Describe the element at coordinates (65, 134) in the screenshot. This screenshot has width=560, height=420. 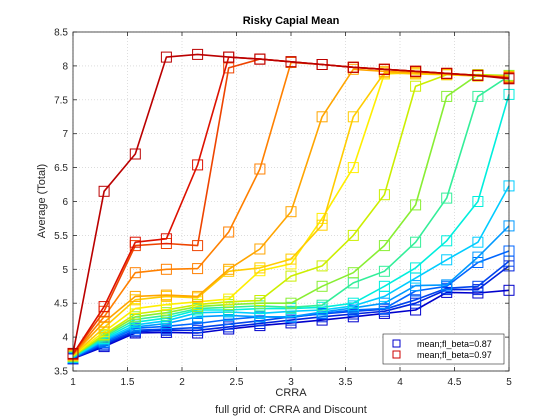
I see `y-tick-label: 7` at that location.